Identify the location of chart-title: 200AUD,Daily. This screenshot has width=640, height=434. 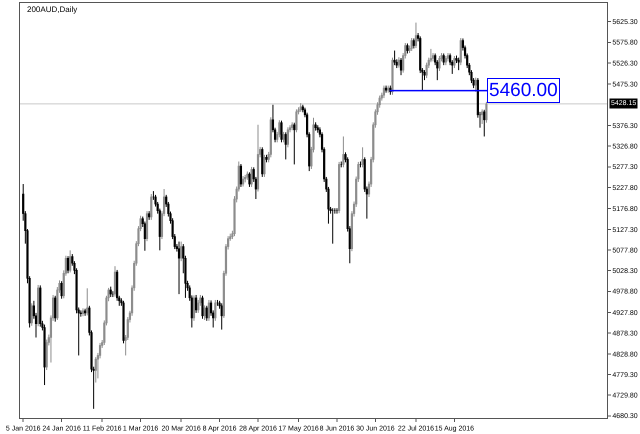
(52, 9).